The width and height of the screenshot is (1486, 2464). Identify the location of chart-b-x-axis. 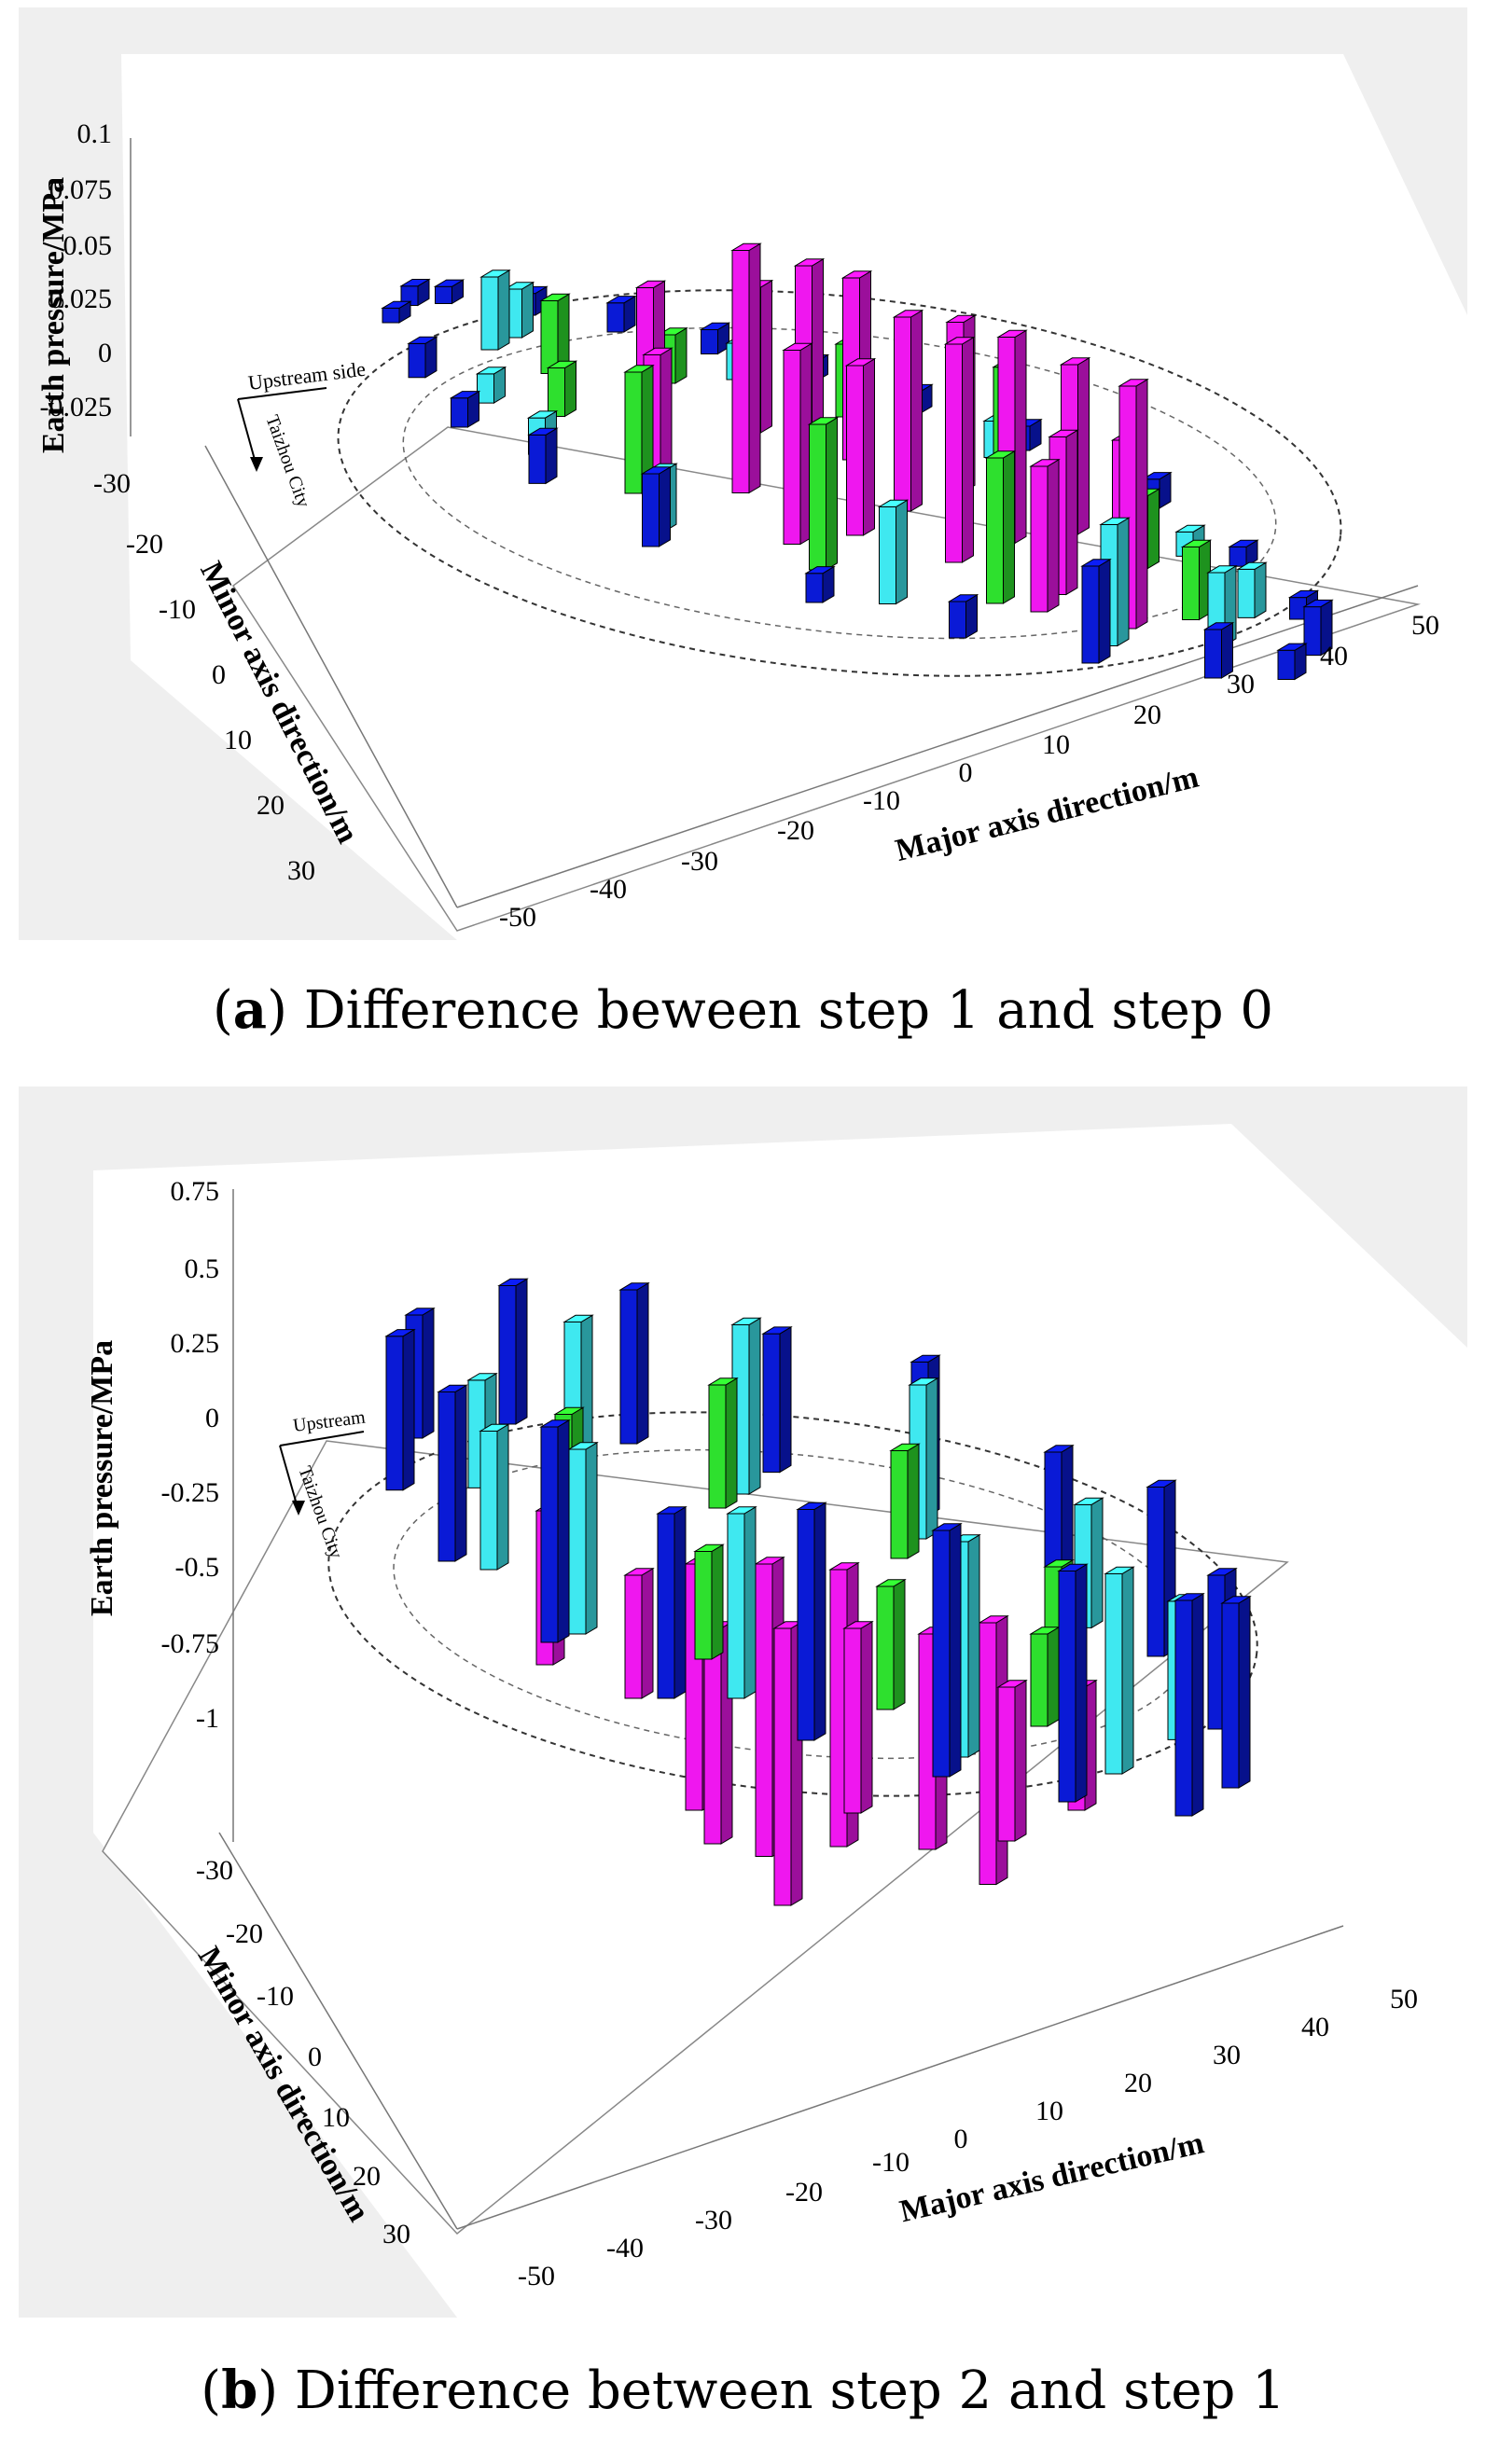
(900, 2077).